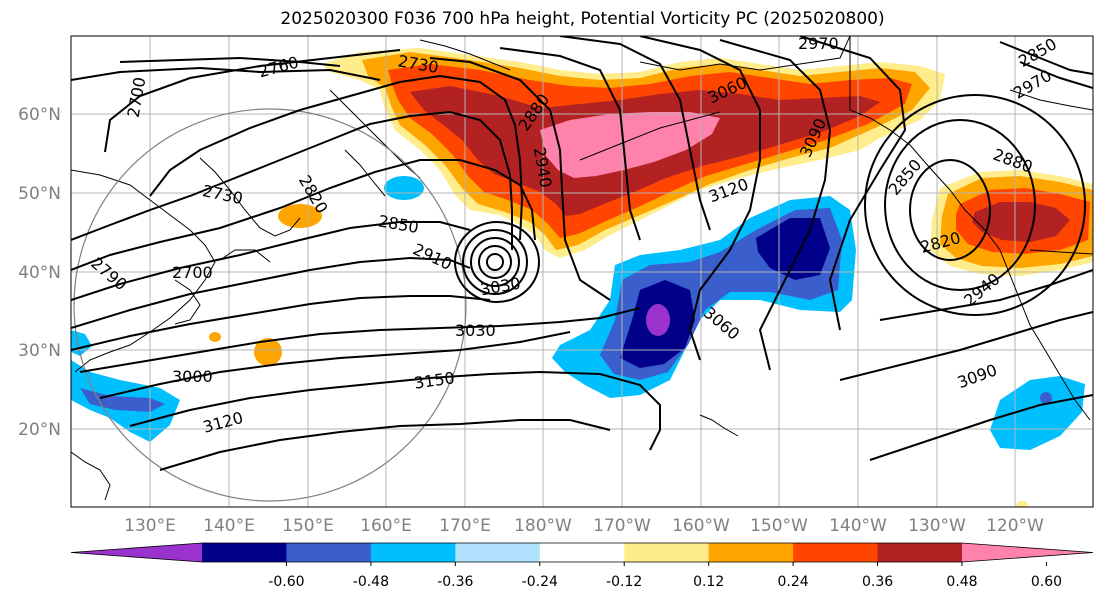  I want to click on colorbar-tick-label: 0.60, so click(1046, 582).